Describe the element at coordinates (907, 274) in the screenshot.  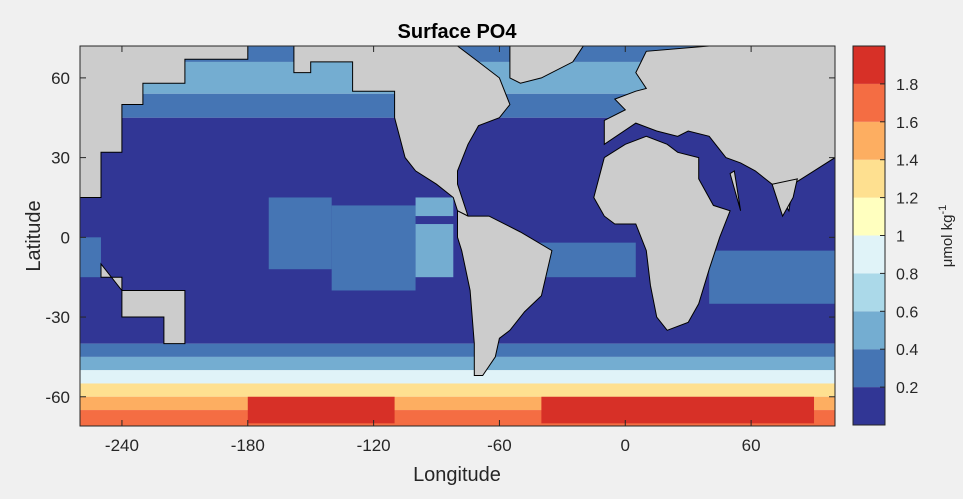
I see `colorbar-tick-label: 0.8` at that location.